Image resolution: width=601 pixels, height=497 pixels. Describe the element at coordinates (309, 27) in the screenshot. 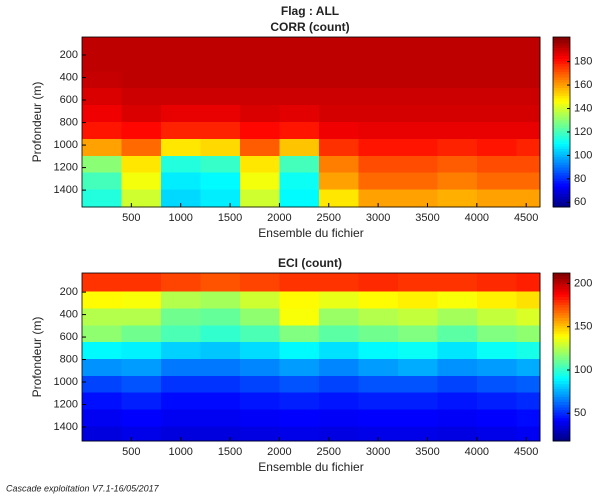

I see `chart-title: CORR (count)` at that location.